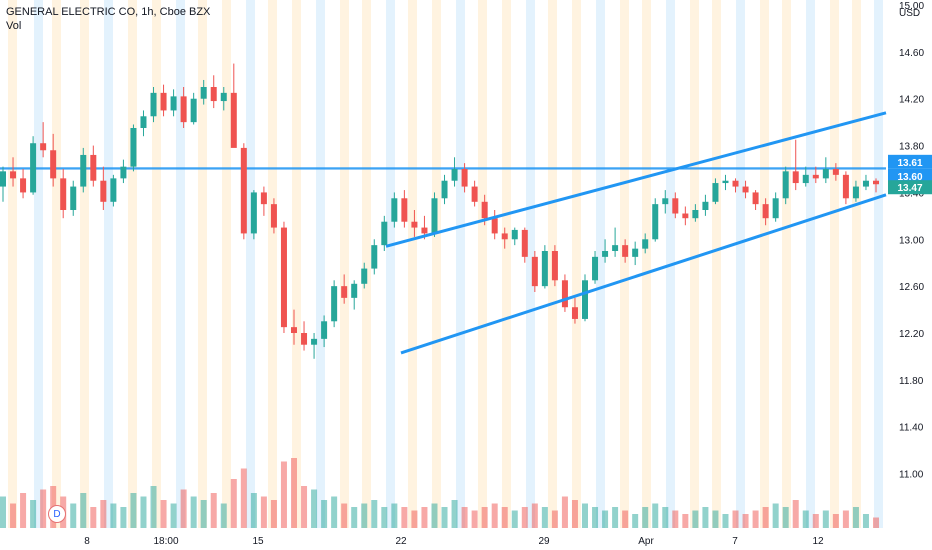 The height and width of the screenshot is (550, 932). Describe the element at coordinates (87, 541) in the screenshot. I see `x-tick-label: 8` at that location.